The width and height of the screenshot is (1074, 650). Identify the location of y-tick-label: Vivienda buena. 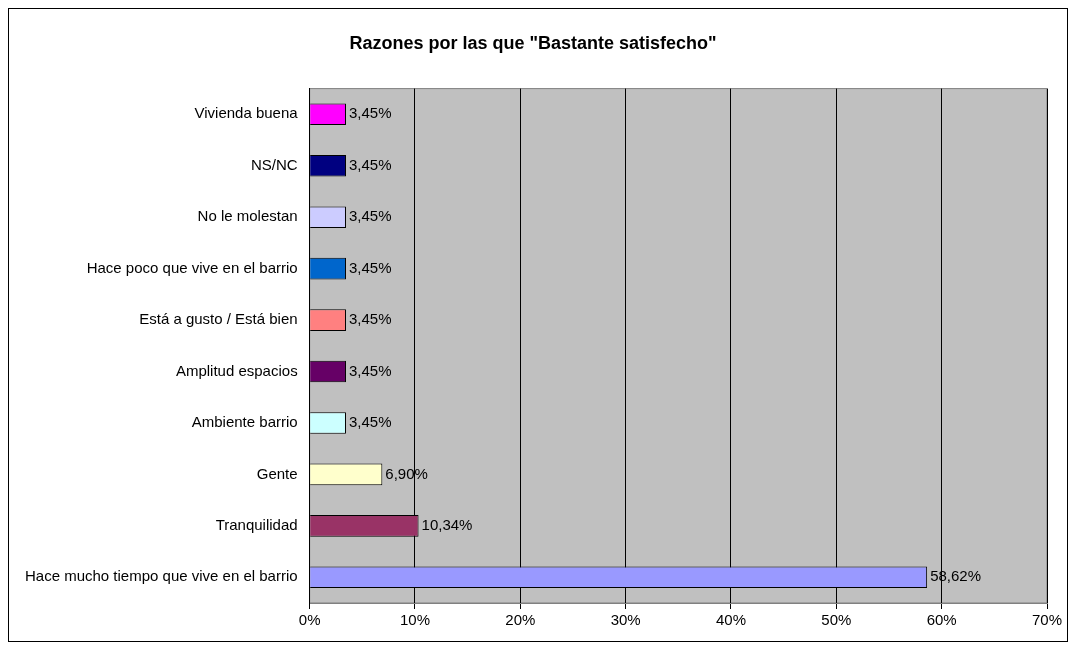
(246, 113).